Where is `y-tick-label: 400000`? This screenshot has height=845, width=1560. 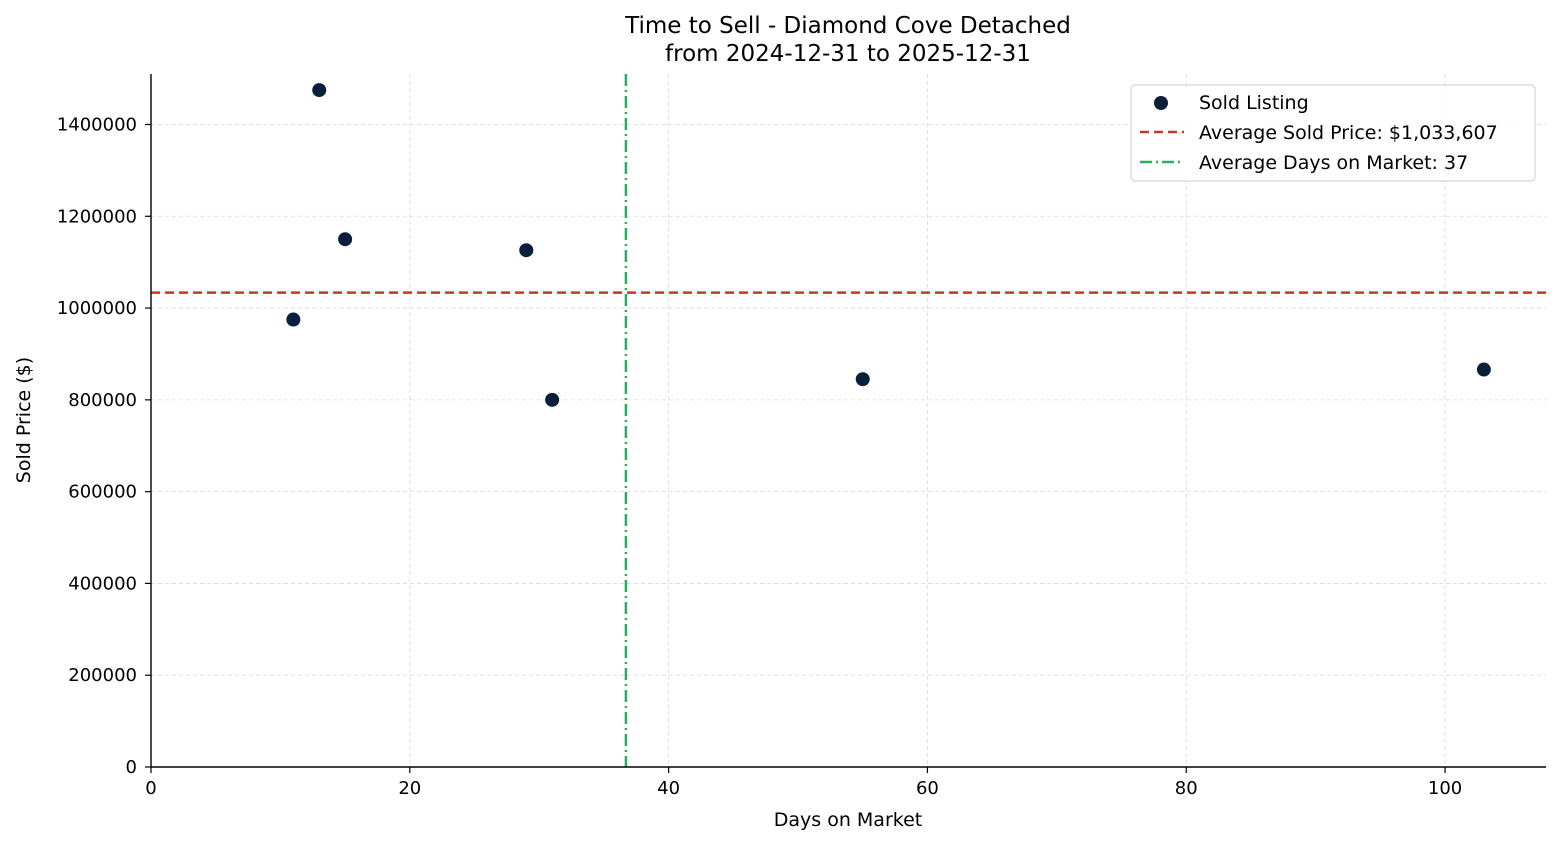
y-tick-label: 400000 is located at coordinates (102, 583).